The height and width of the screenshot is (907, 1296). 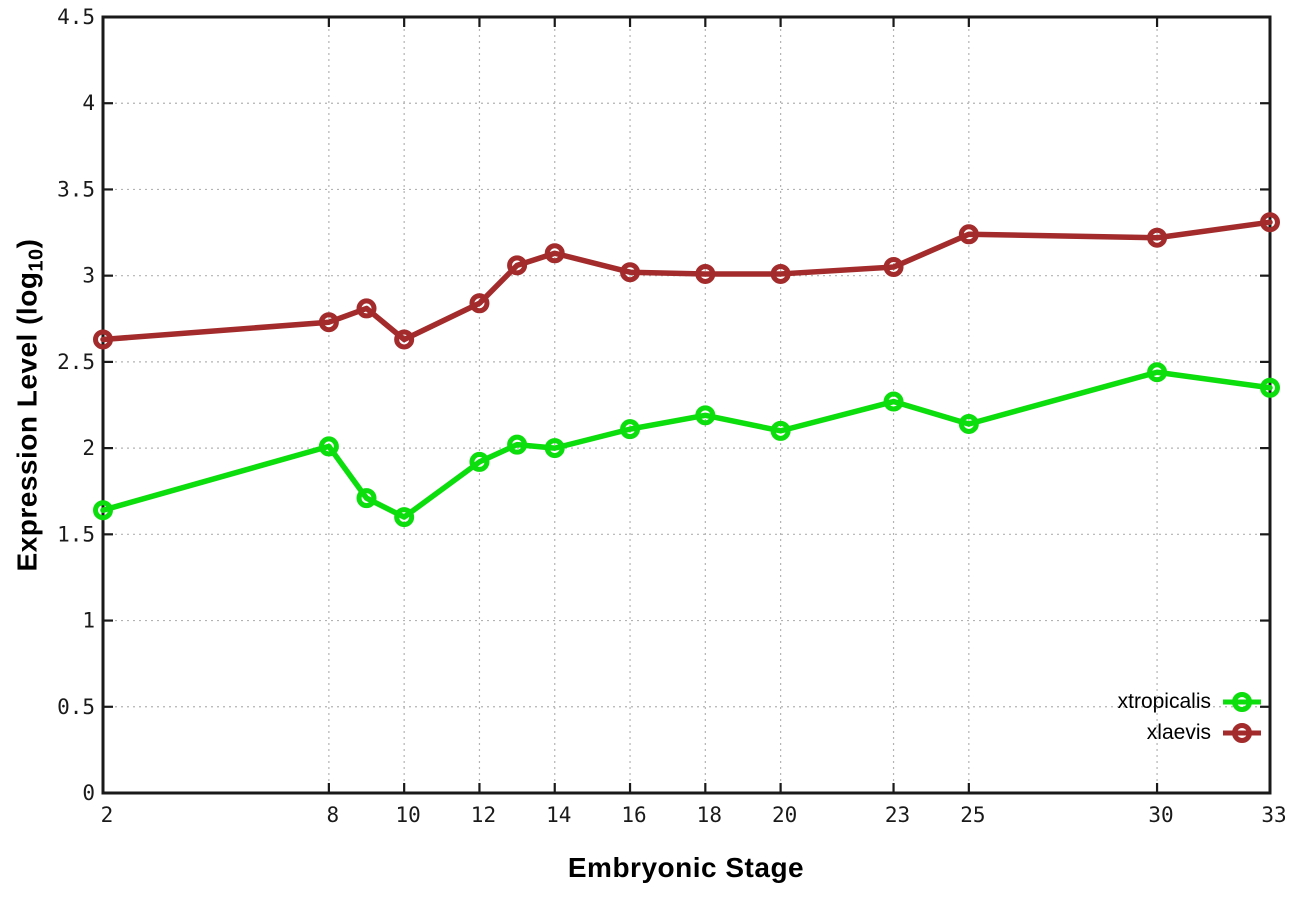 What do you see at coordinates (27, 243) in the screenshot?
I see `y-axis-label-suffix: )` at bounding box center [27, 243].